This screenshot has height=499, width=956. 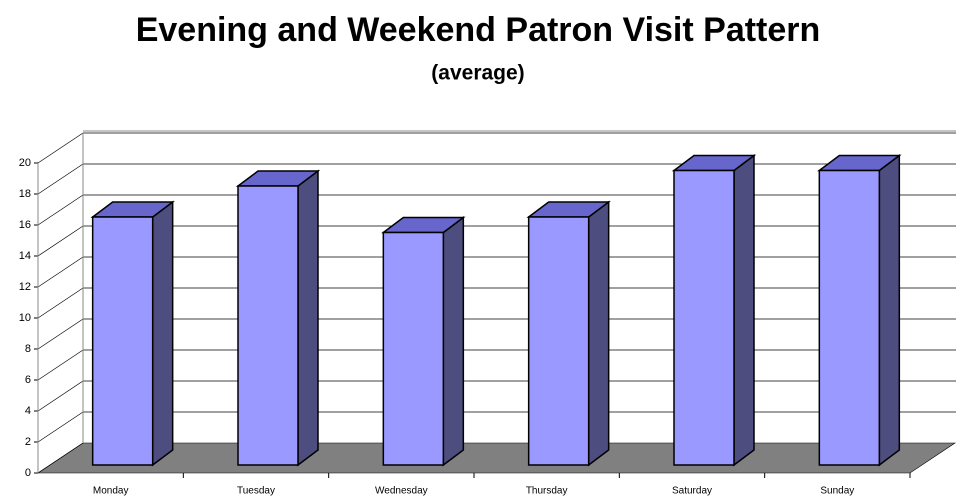 I want to click on y-tick-label: 16, so click(x=25, y=225).